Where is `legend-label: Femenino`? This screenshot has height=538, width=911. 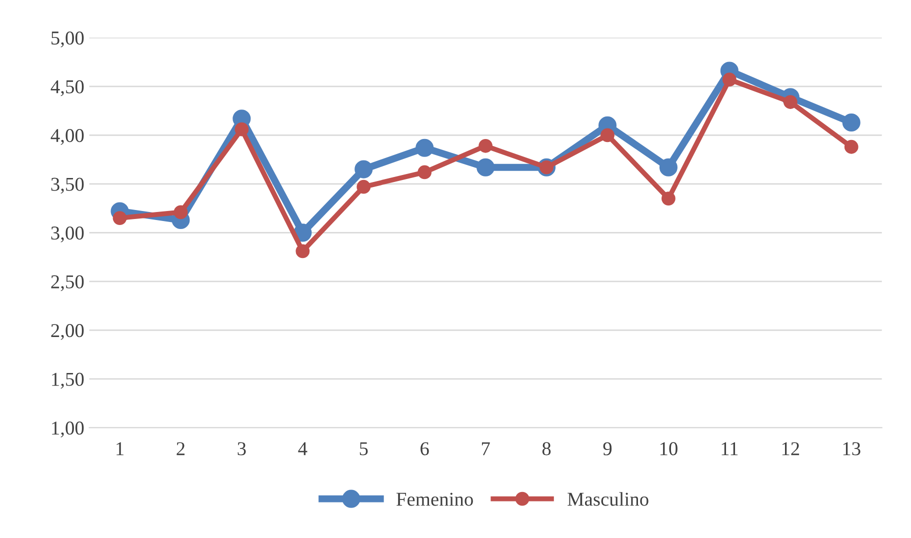 legend-label: Femenino is located at coordinates (434, 499).